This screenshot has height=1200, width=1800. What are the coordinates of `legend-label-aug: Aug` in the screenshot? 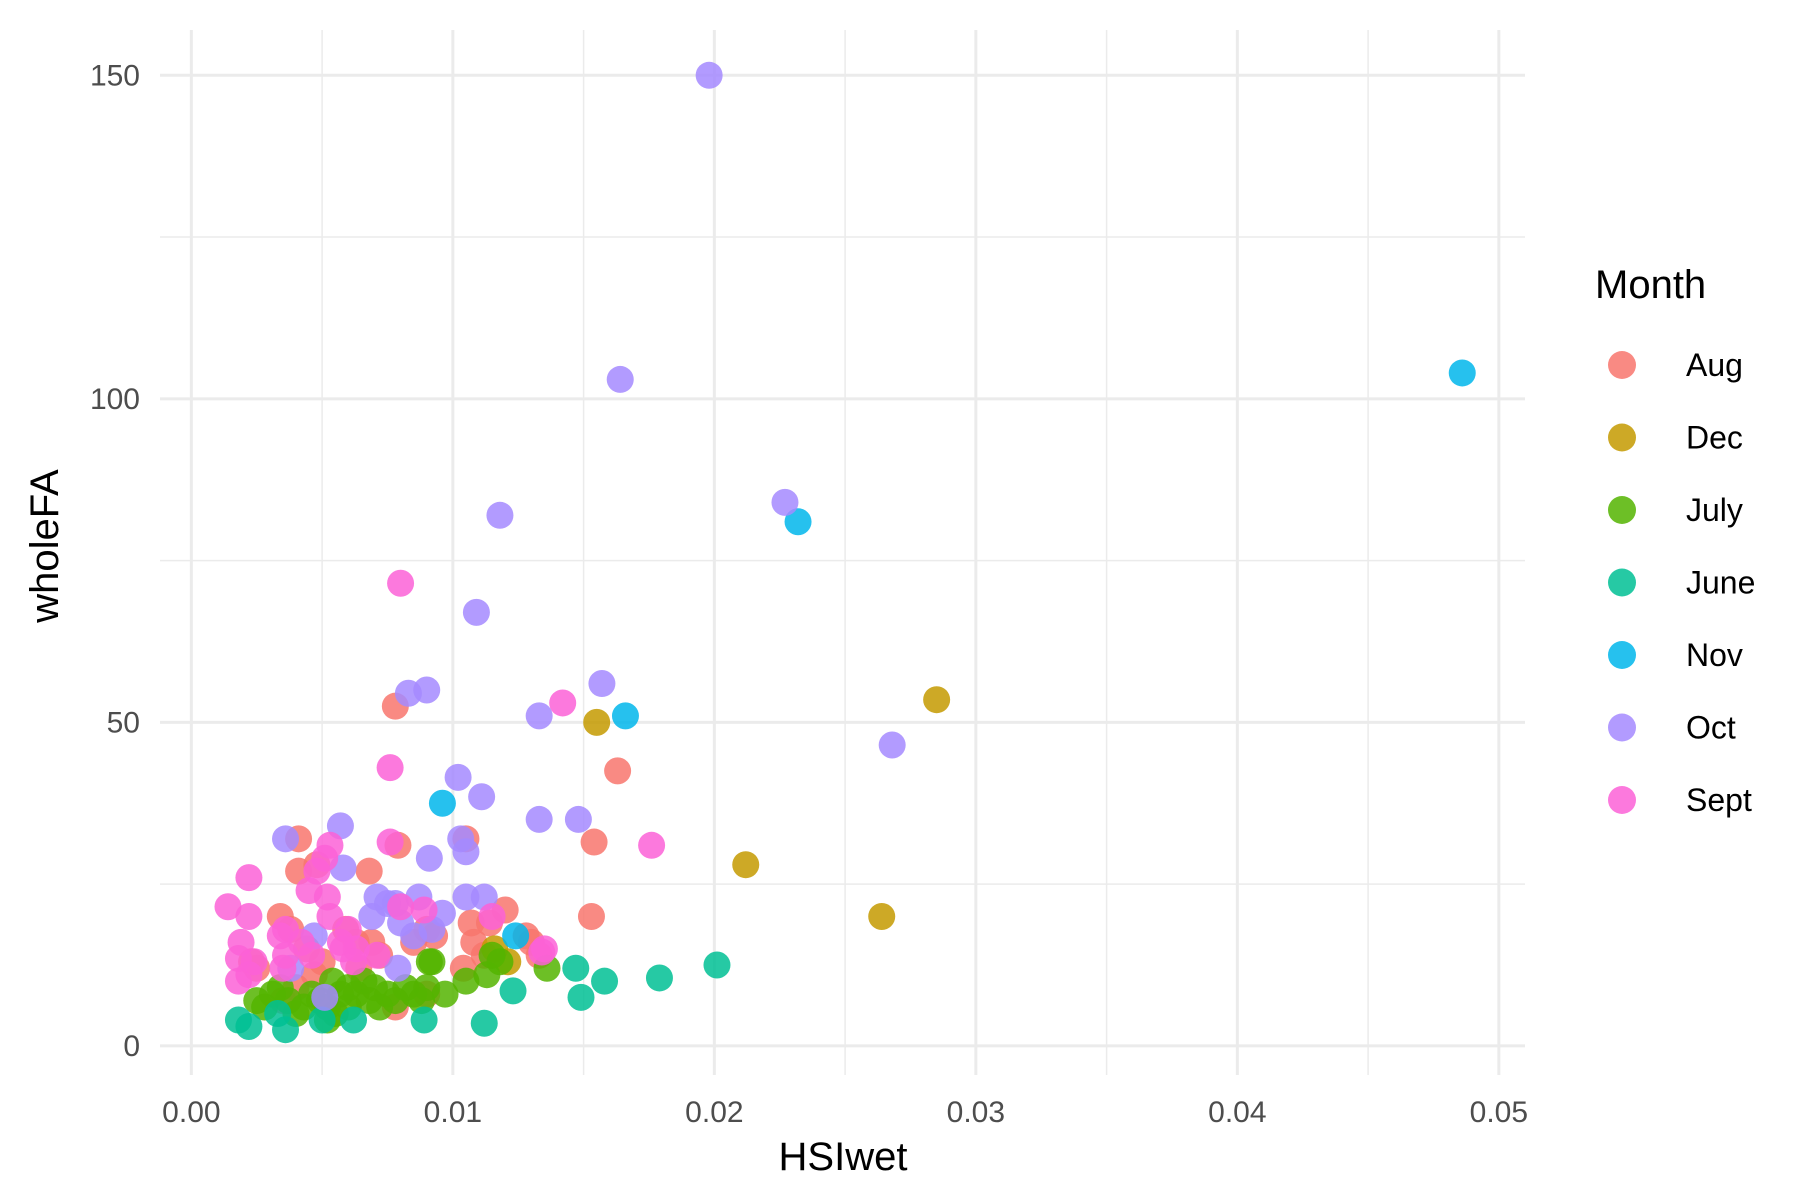 It's located at (1714, 365).